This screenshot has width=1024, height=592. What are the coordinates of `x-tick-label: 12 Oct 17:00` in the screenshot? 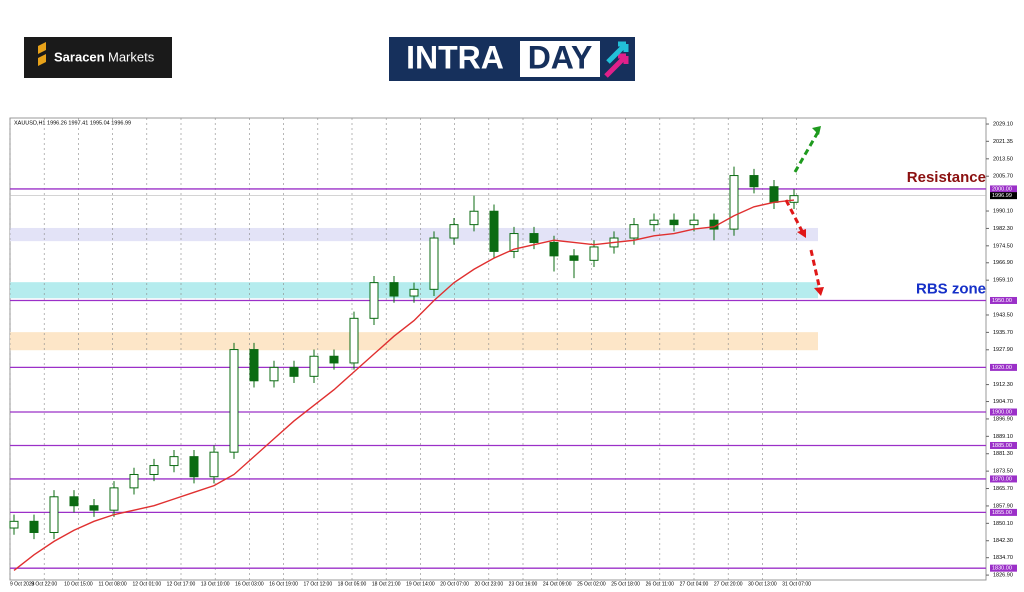 It's located at (181, 584).